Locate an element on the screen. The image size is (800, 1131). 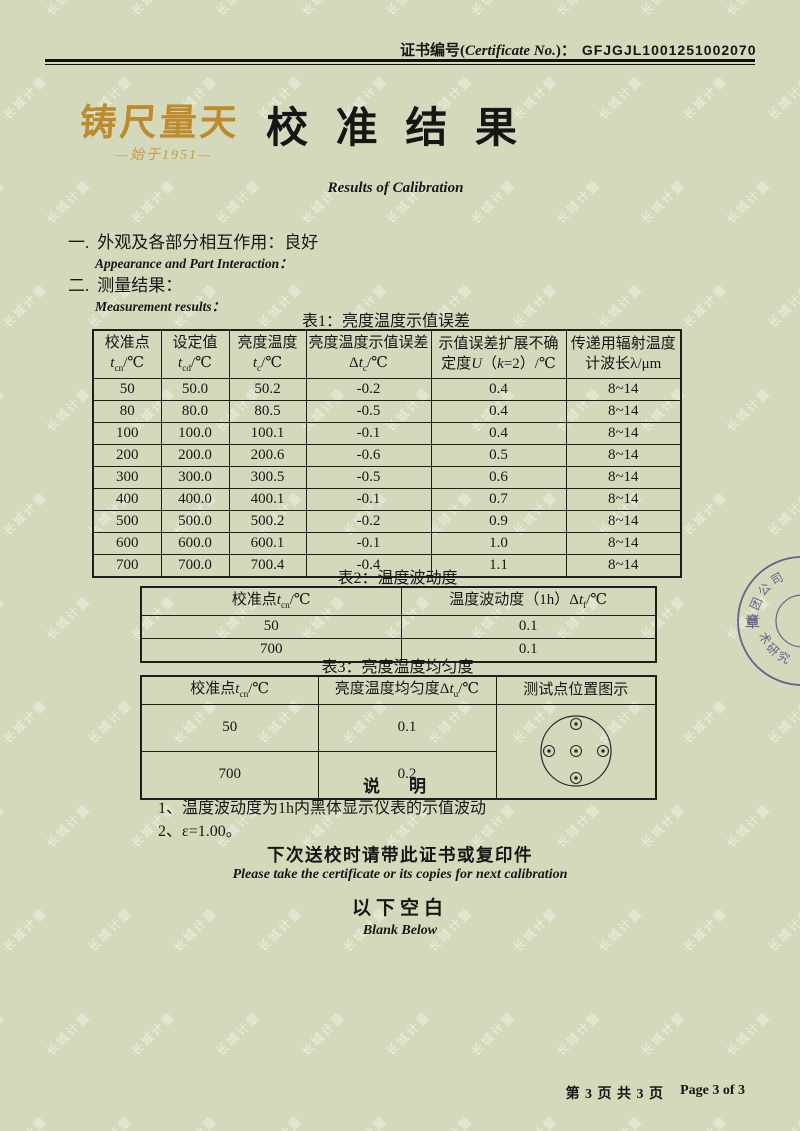
header-cell-test-point-layout: 测试点位置图示 is located at coordinates (576, 690).